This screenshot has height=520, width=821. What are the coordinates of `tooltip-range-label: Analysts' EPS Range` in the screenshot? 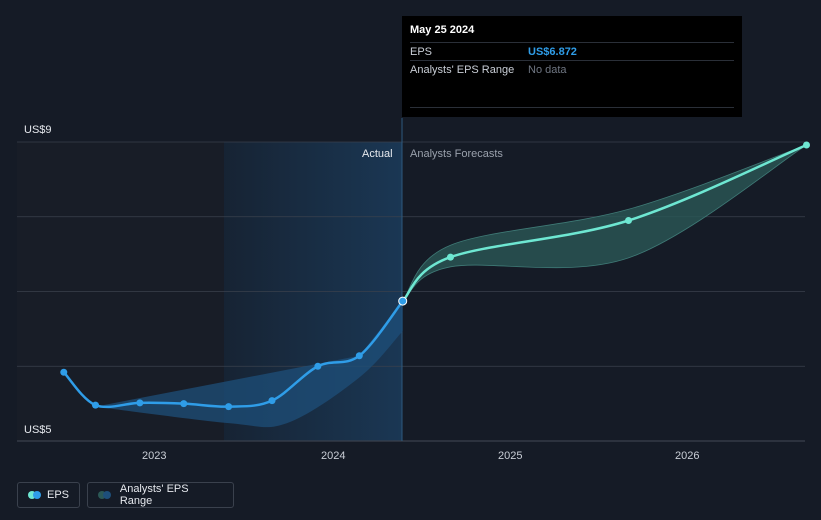 It's located at (462, 69).